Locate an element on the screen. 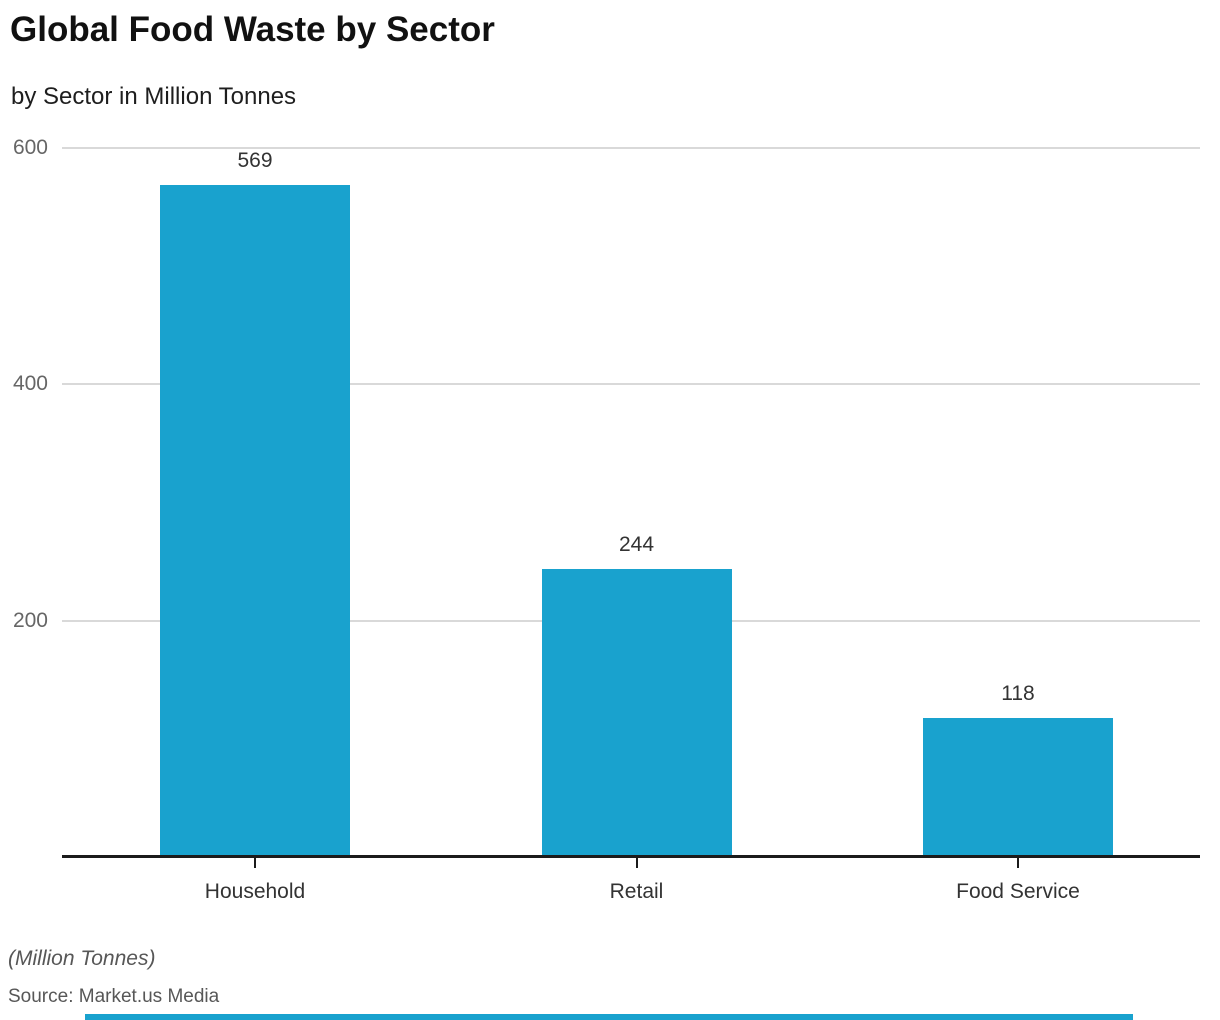  chart-title: Global Food Waste by Sector is located at coordinates (252, 29).